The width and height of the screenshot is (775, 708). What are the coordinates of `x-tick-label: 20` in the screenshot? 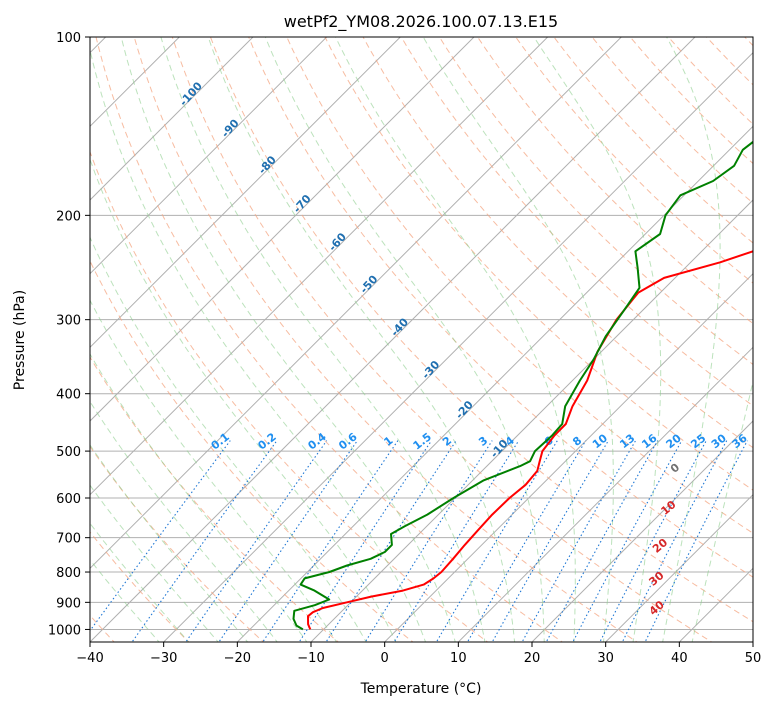 It's located at (532, 658).